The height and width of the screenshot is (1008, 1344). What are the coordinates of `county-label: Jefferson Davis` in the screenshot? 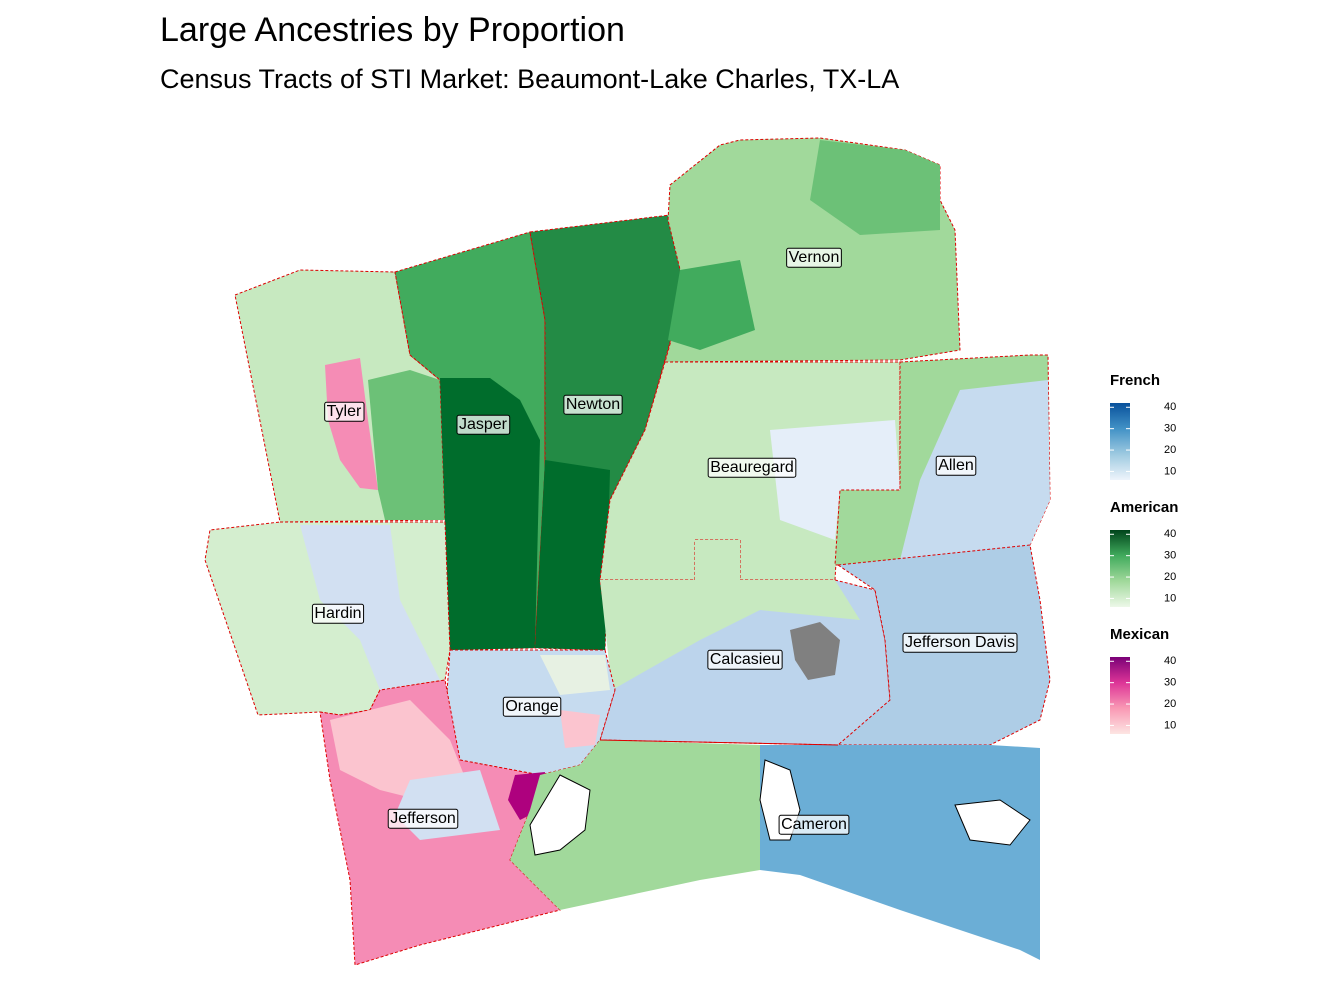 It's located at (960, 642).